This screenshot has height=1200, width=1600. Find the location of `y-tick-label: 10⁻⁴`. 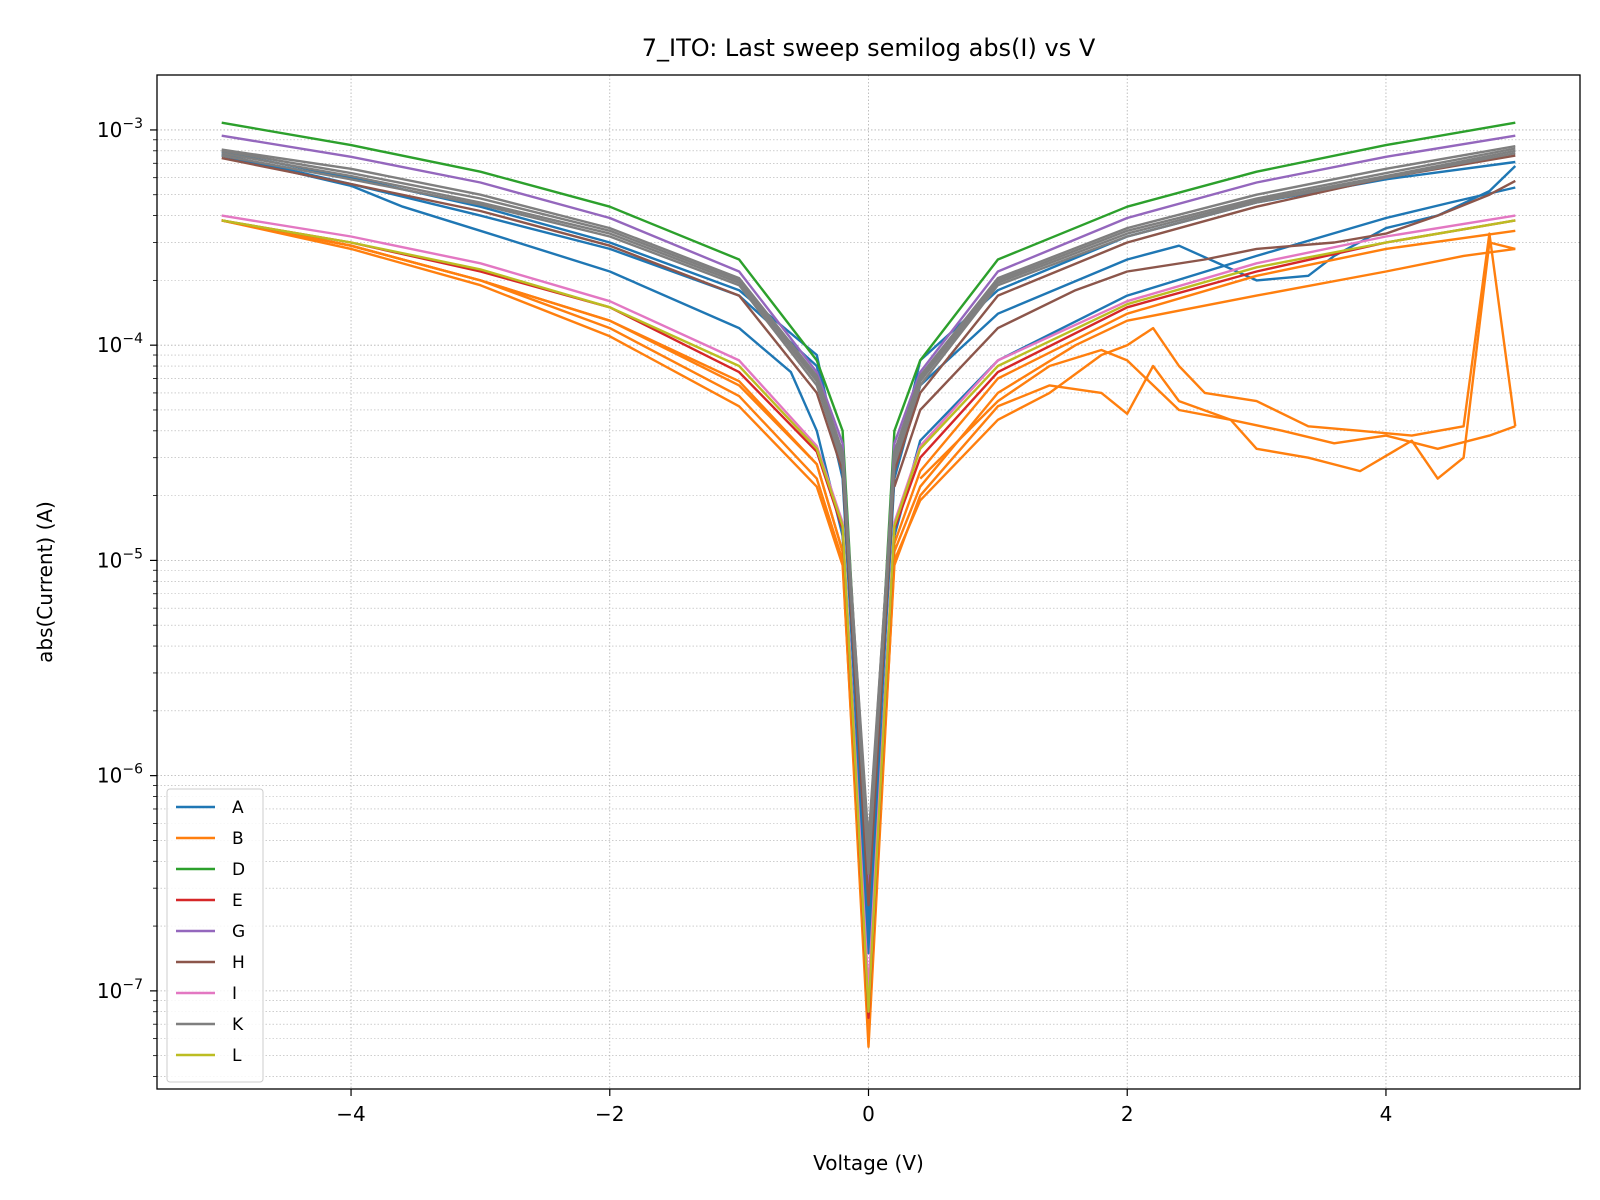

y-tick-label: 10⁻⁴ is located at coordinates (120, 344).